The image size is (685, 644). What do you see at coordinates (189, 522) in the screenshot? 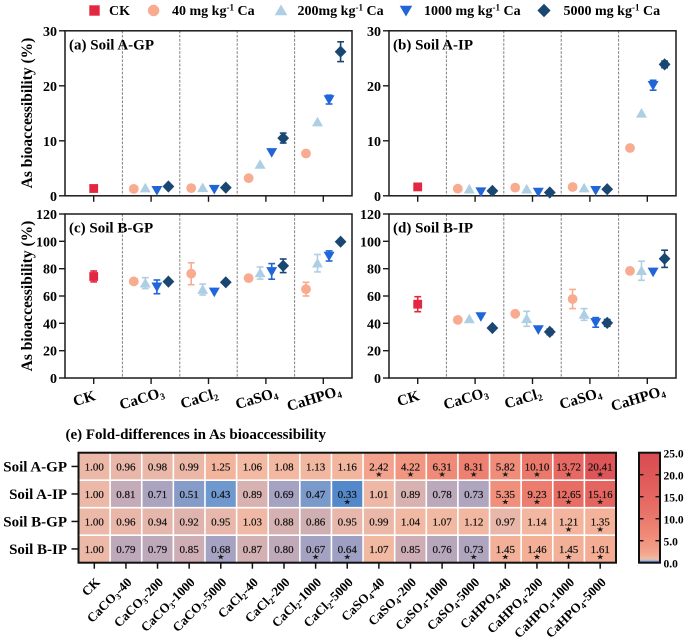
I see `svg-text: 0.92` at bounding box center [189, 522].